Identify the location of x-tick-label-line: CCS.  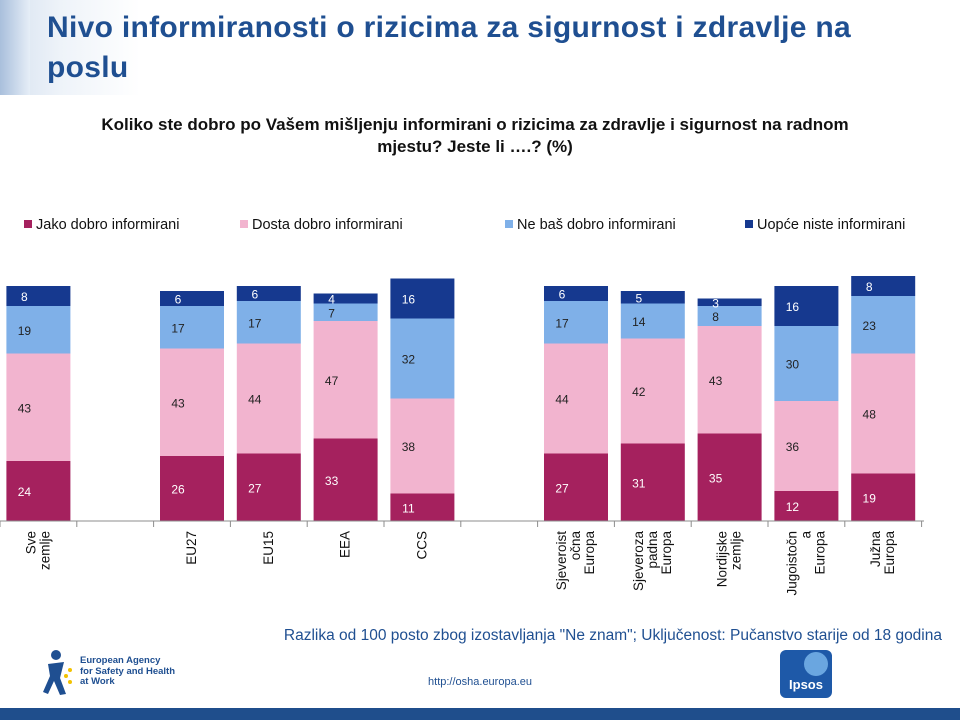
(421, 545).